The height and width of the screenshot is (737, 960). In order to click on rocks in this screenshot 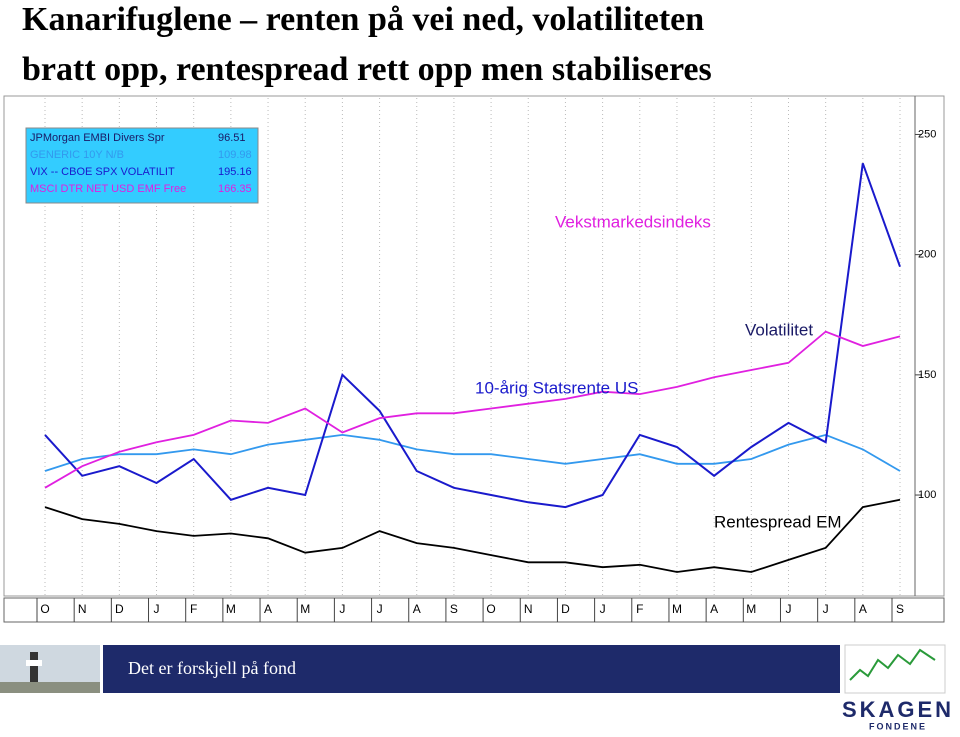, I will do `click(50, 687)`.